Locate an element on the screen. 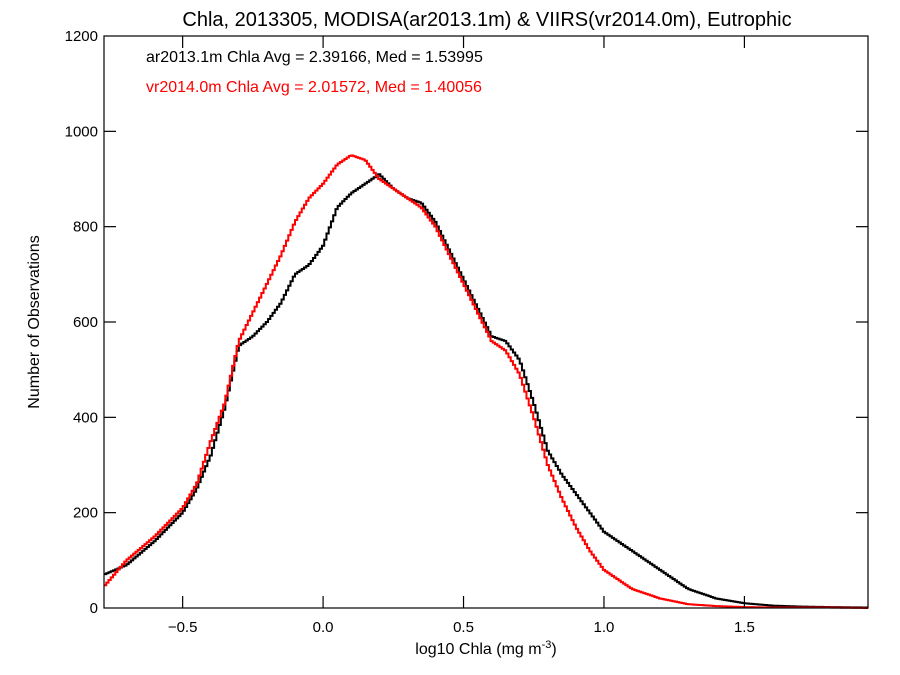  x-tick-label: 0.5 is located at coordinates (463, 627).